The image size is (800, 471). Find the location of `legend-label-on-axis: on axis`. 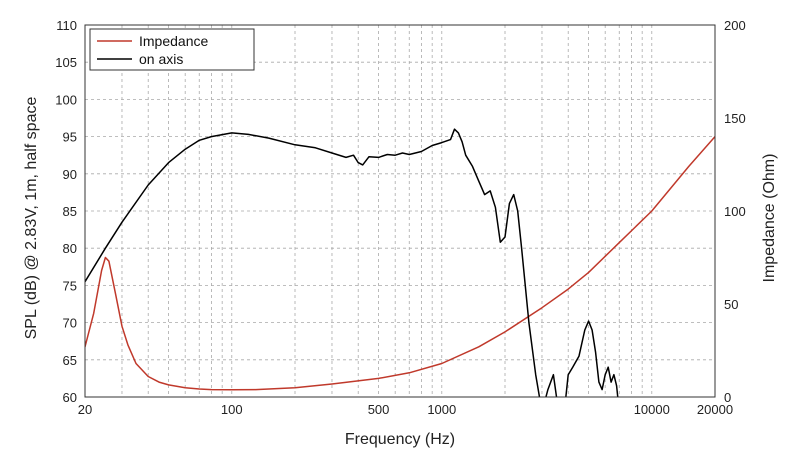

legend-label-on-axis: on axis is located at coordinates (161, 59).